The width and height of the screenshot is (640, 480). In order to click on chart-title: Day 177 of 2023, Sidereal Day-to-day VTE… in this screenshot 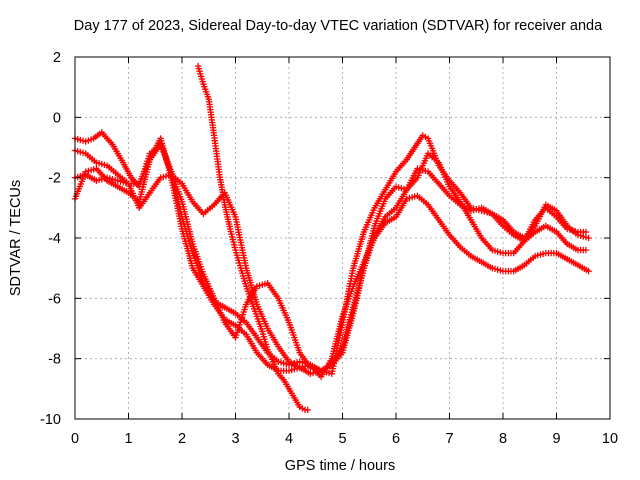, I will do `click(338, 26)`.